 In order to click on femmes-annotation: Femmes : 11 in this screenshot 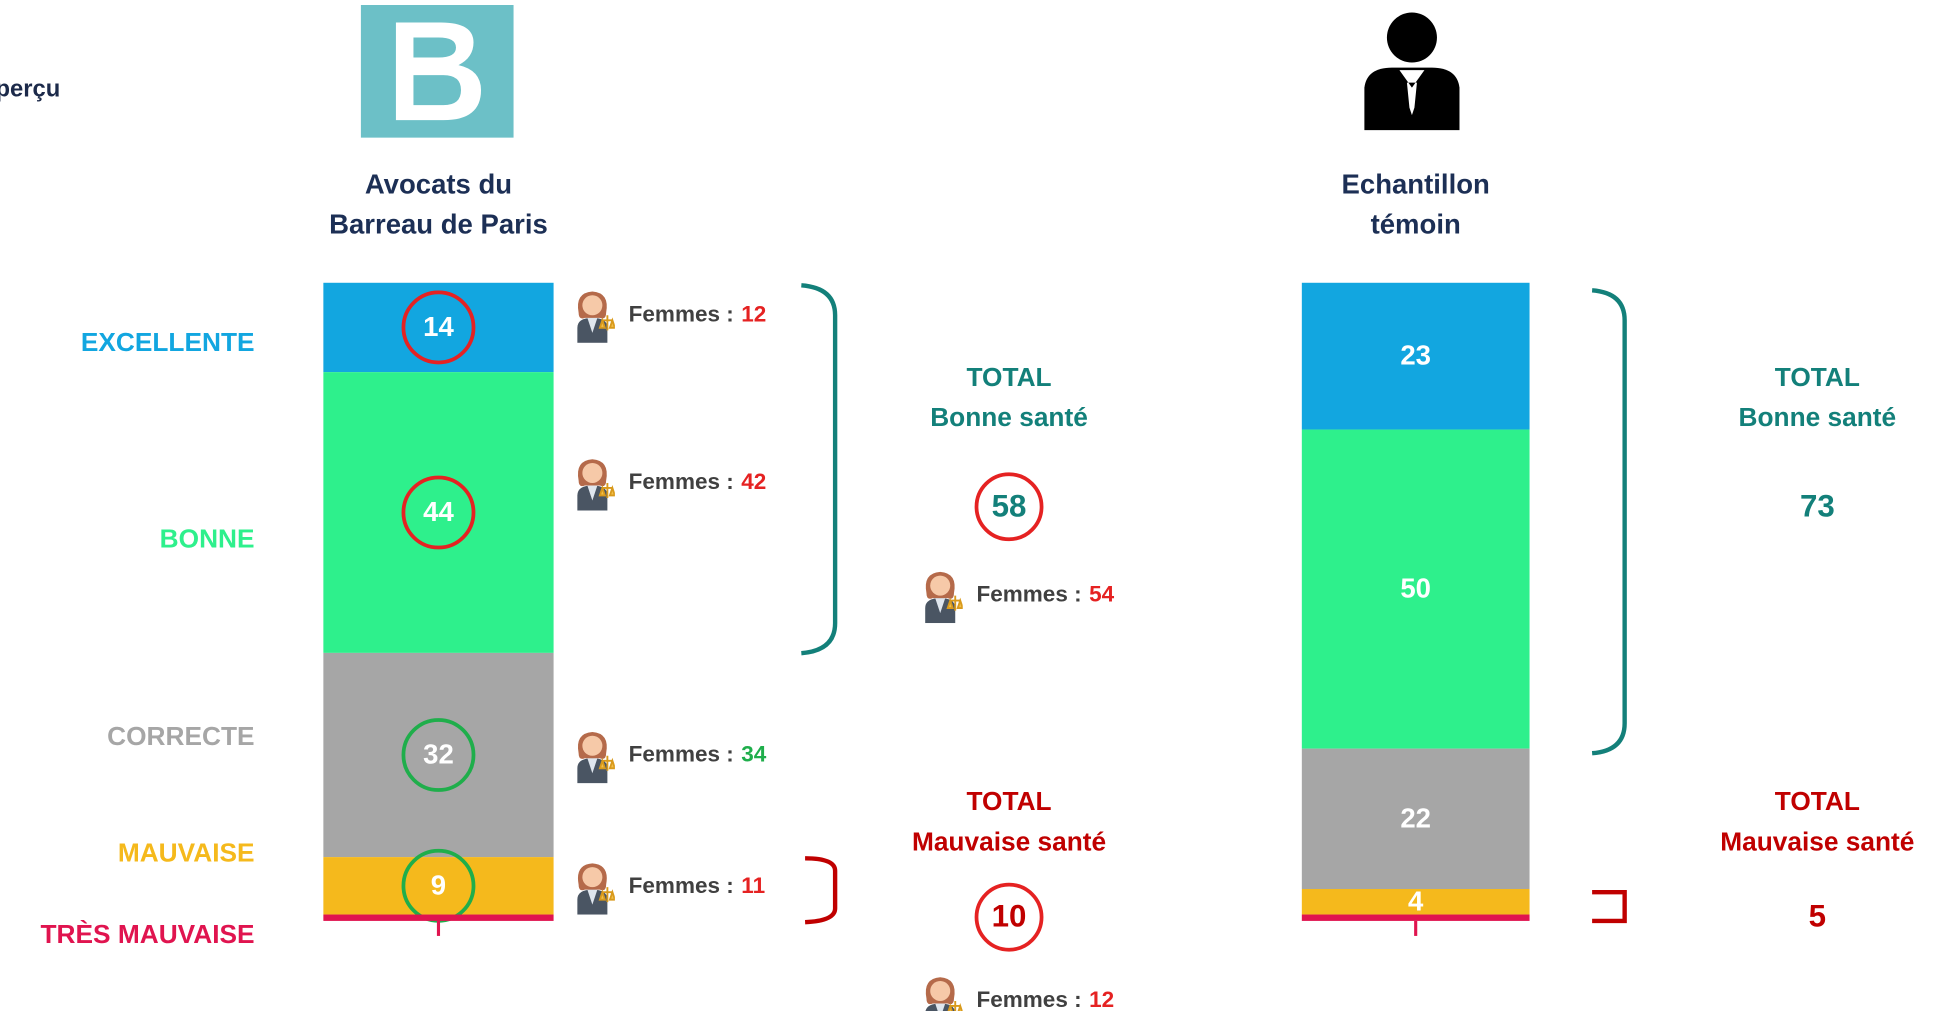, I will do `click(697, 885)`.